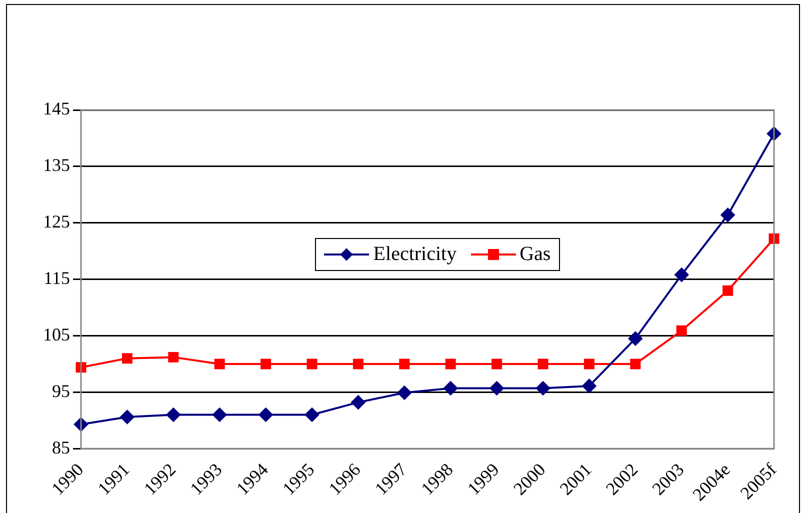 The image size is (804, 513). Describe the element at coordinates (56, 222) in the screenshot. I see `y-tick-label: 125` at that location.